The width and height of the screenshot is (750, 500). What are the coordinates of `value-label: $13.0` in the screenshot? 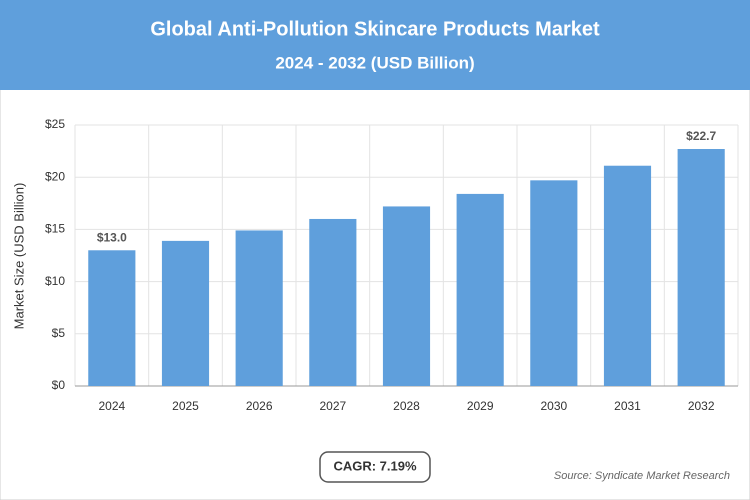 It's located at (112, 237).